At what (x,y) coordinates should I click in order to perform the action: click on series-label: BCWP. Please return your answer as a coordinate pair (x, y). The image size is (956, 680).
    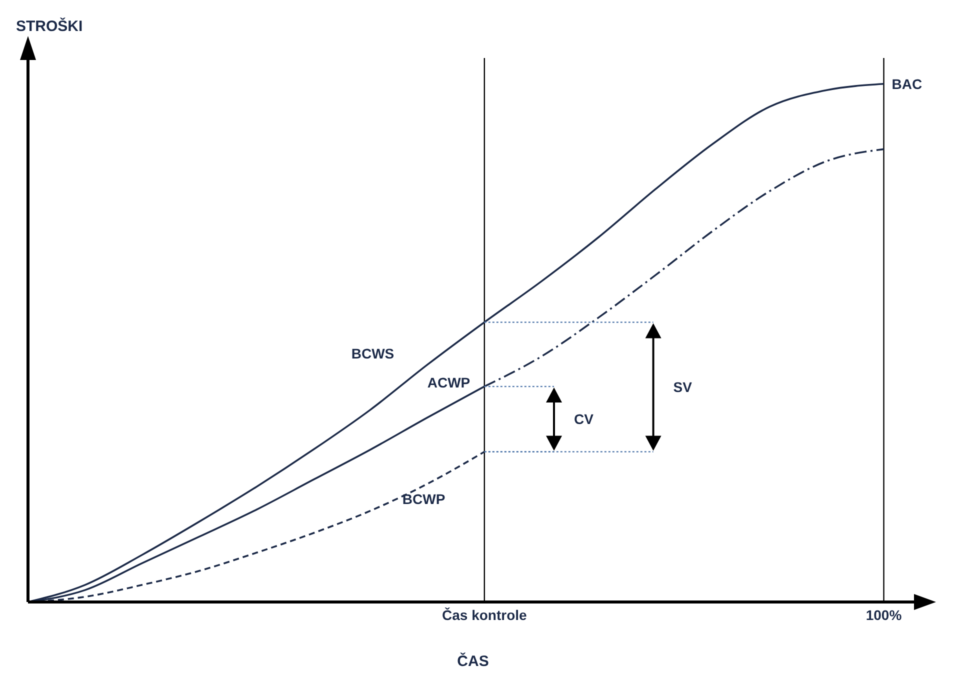
    Looking at the image, I should click on (424, 498).